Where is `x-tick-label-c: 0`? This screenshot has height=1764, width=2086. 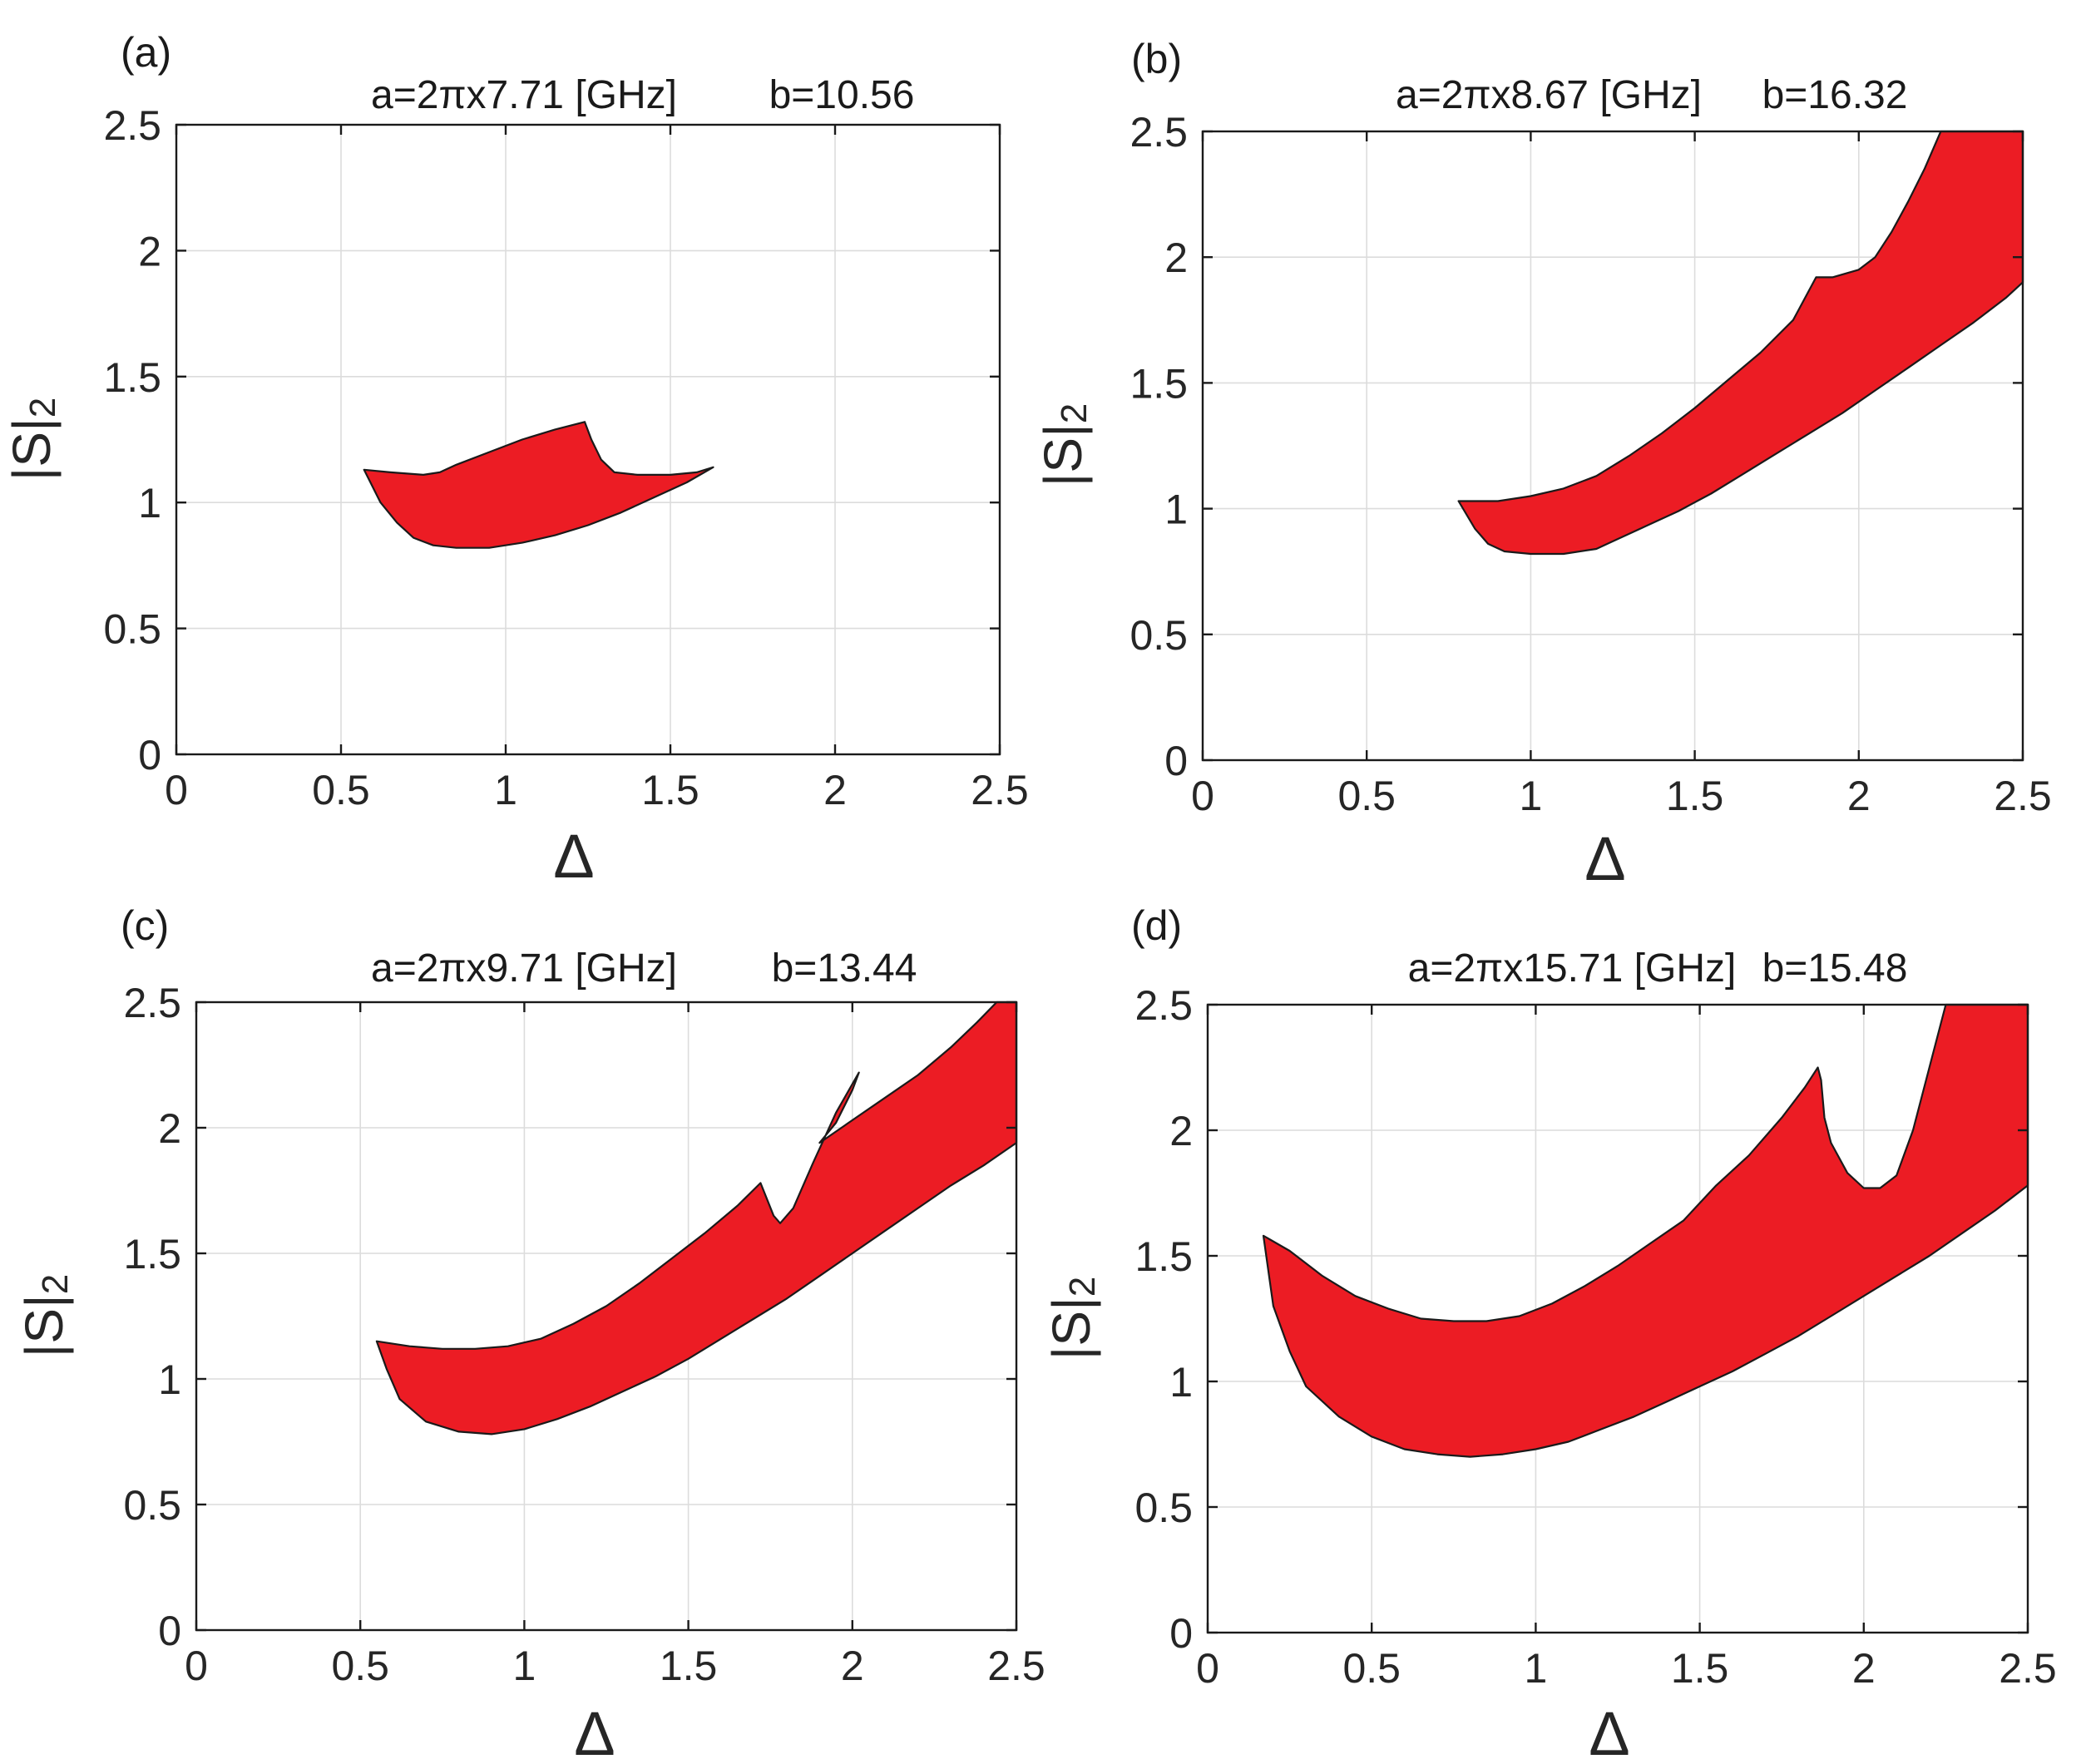
x-tick-label-c: 0 is located at coordinates (196, 1666).